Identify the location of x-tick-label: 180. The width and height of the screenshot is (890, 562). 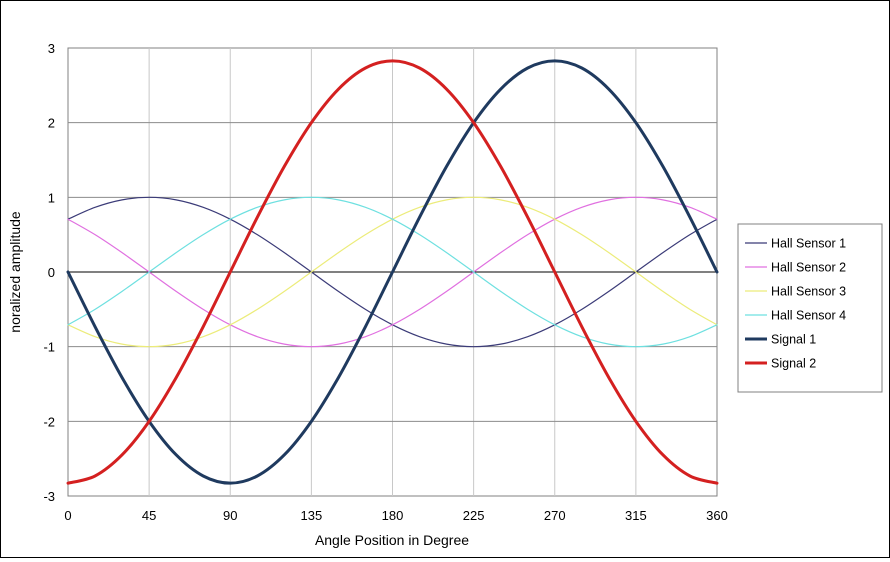
(393, 515).